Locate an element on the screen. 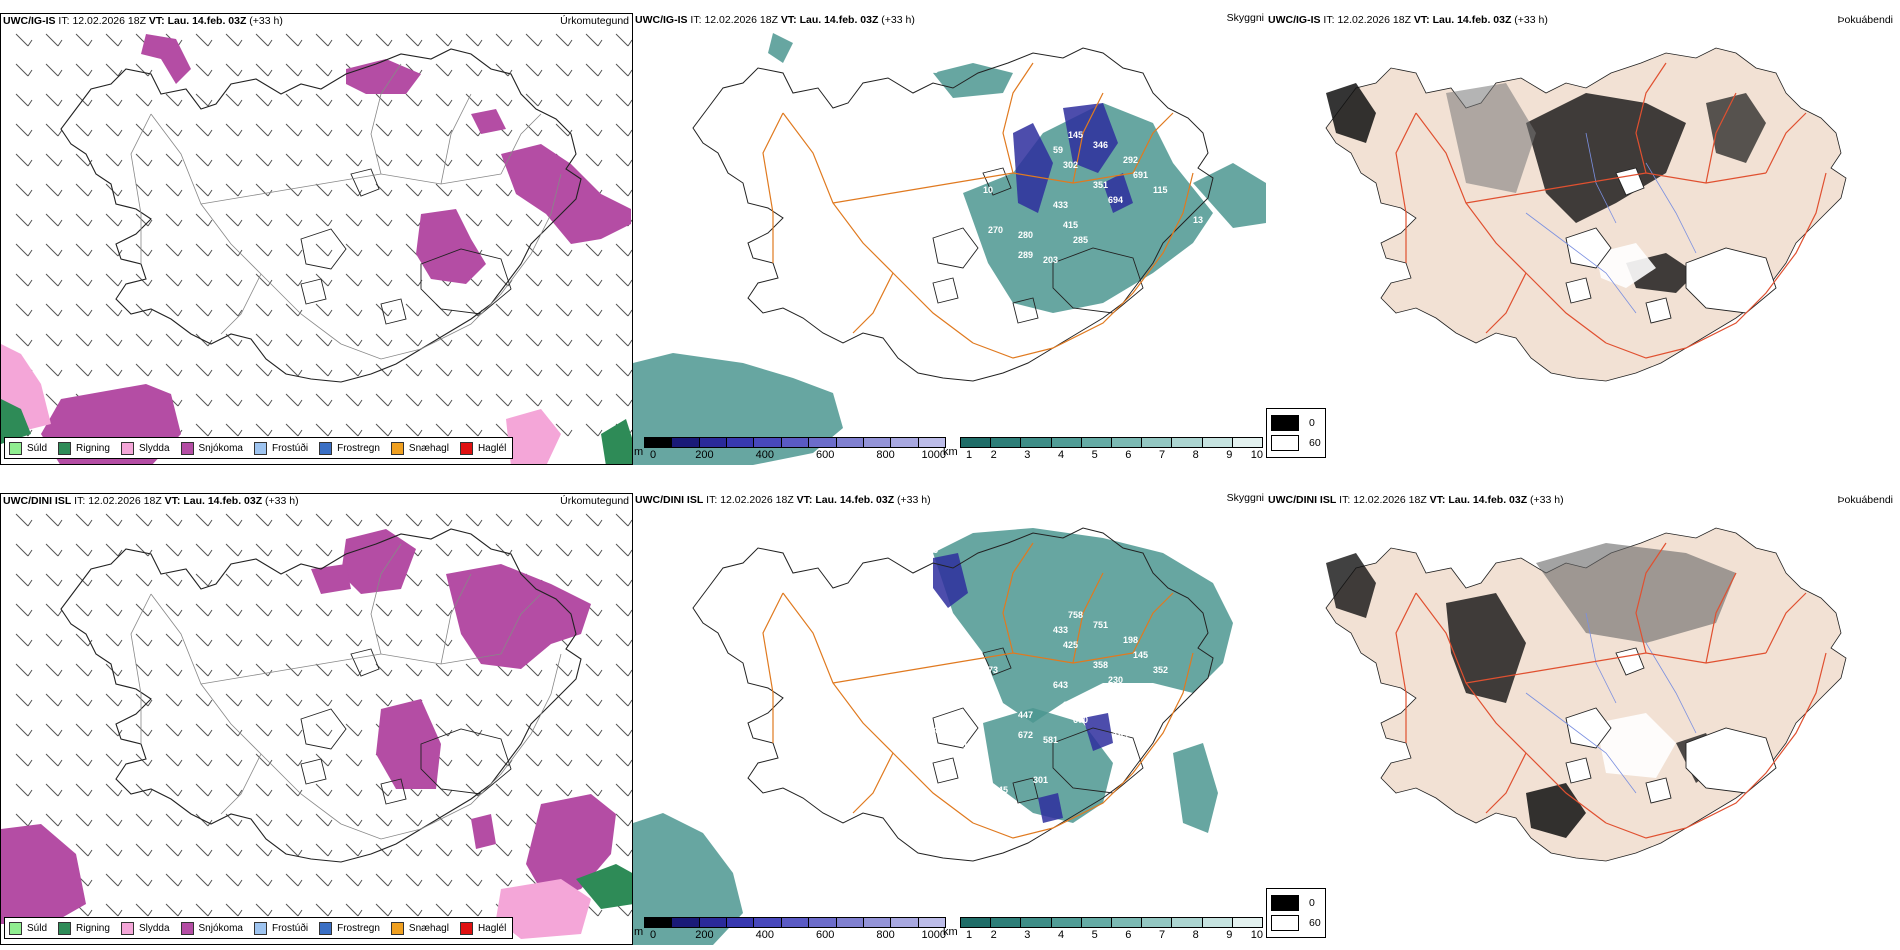 The width and height of the screenshot is (1900, 950). cloud-base-height-label: 270 is located at coordinates (995, 230).